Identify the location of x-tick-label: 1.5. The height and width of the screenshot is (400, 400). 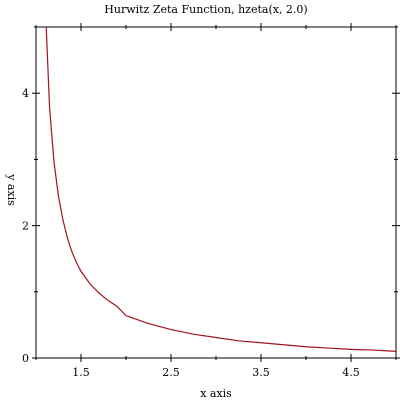
(81, 372).